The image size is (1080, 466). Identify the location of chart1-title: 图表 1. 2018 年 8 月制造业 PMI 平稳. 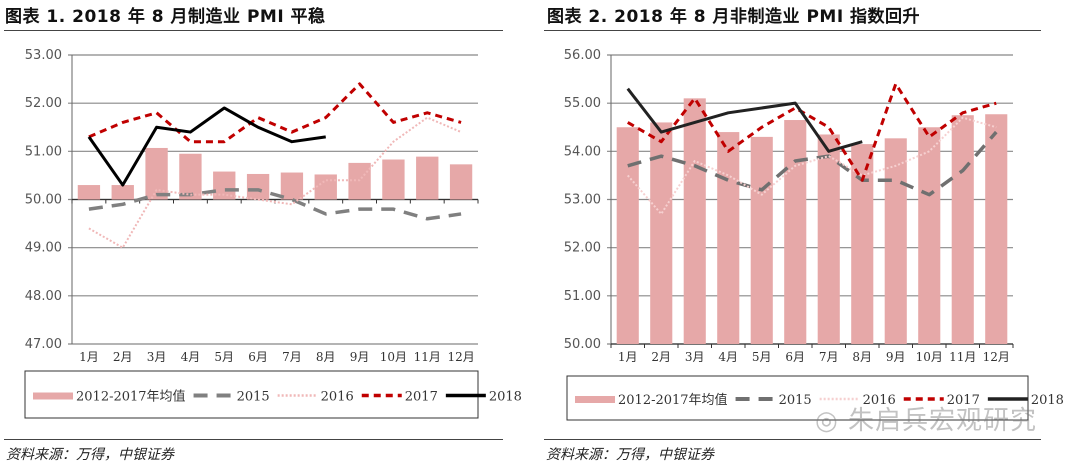
(165, 17).